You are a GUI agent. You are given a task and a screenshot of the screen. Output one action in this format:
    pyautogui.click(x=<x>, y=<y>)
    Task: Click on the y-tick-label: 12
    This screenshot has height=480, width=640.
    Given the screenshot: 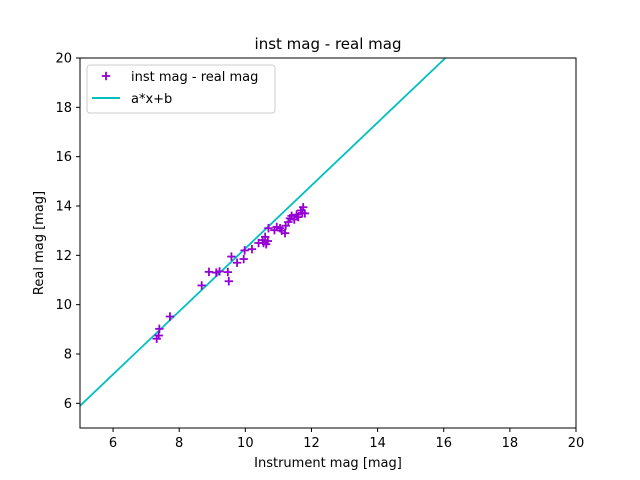 What is the action you would take?
    pyautogui.click(x=63, y=256)
    